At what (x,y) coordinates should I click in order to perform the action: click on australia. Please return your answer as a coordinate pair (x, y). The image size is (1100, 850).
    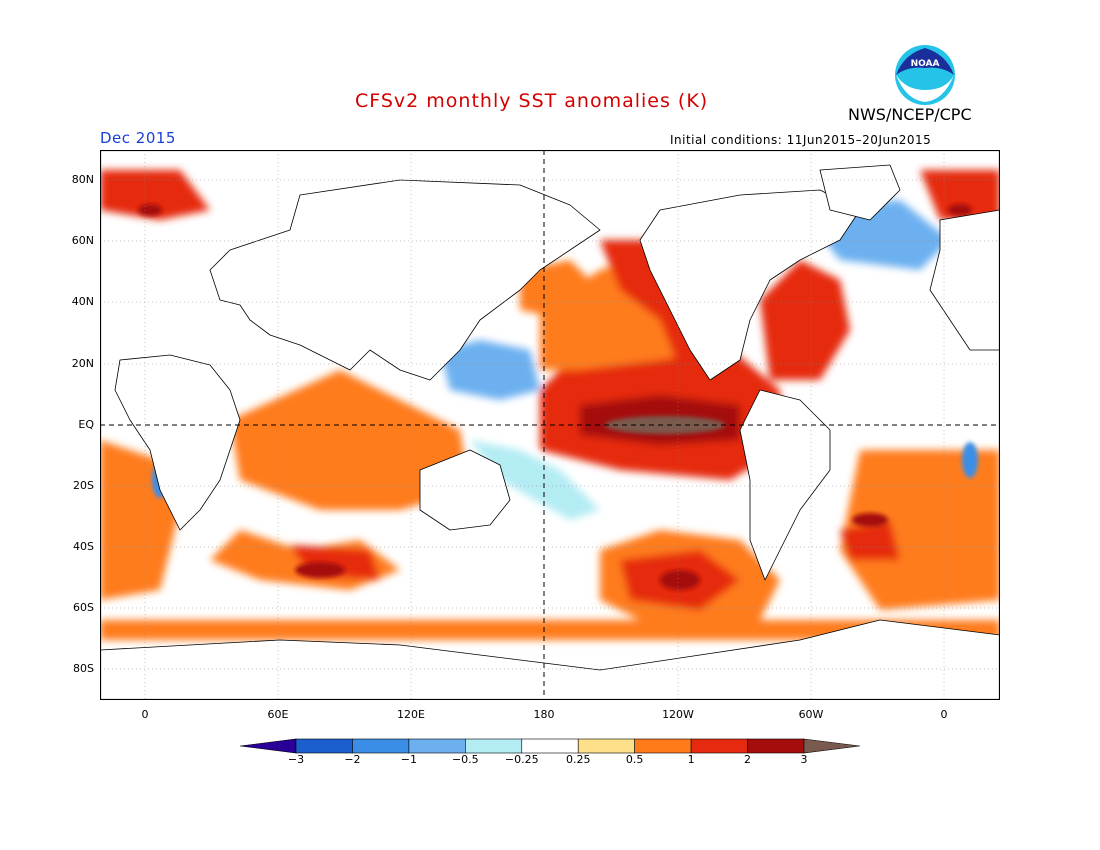
    Looking at the image, I should click on (465, 490).